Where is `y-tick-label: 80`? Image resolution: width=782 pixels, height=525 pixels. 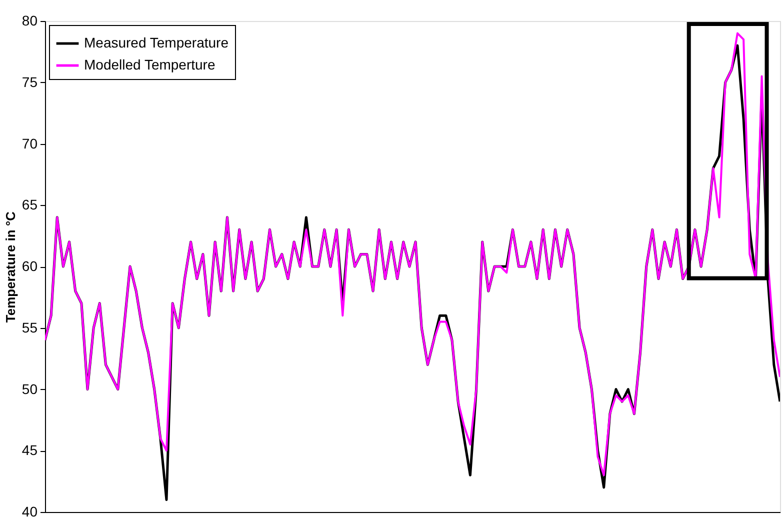
y-tick-label: 80 is located at coordinates (30, 20).